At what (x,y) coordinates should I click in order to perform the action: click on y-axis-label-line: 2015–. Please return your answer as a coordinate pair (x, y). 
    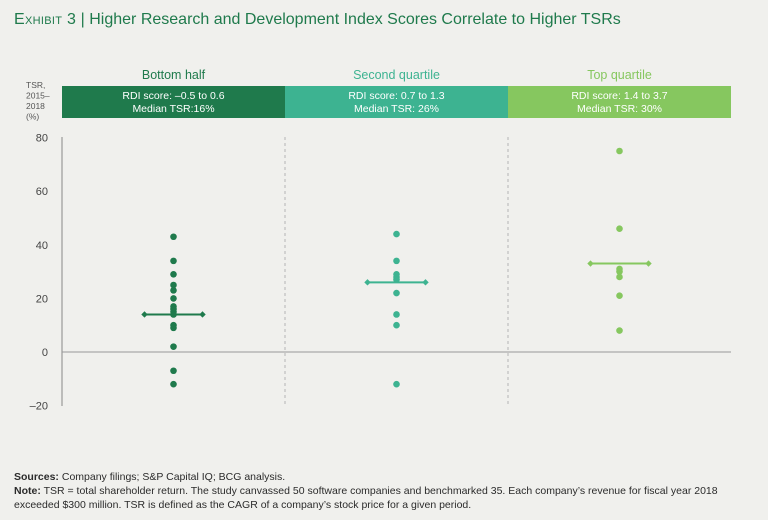
    Looking at the image, I should click on (38, 96).